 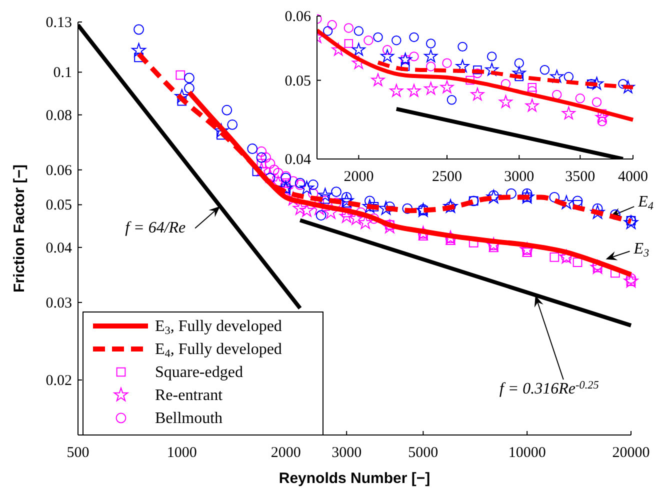 What do you see at coordinates (78, 453) in the screenshot?
I see `x-tick-label: 500` at bounding box center [78, 453].